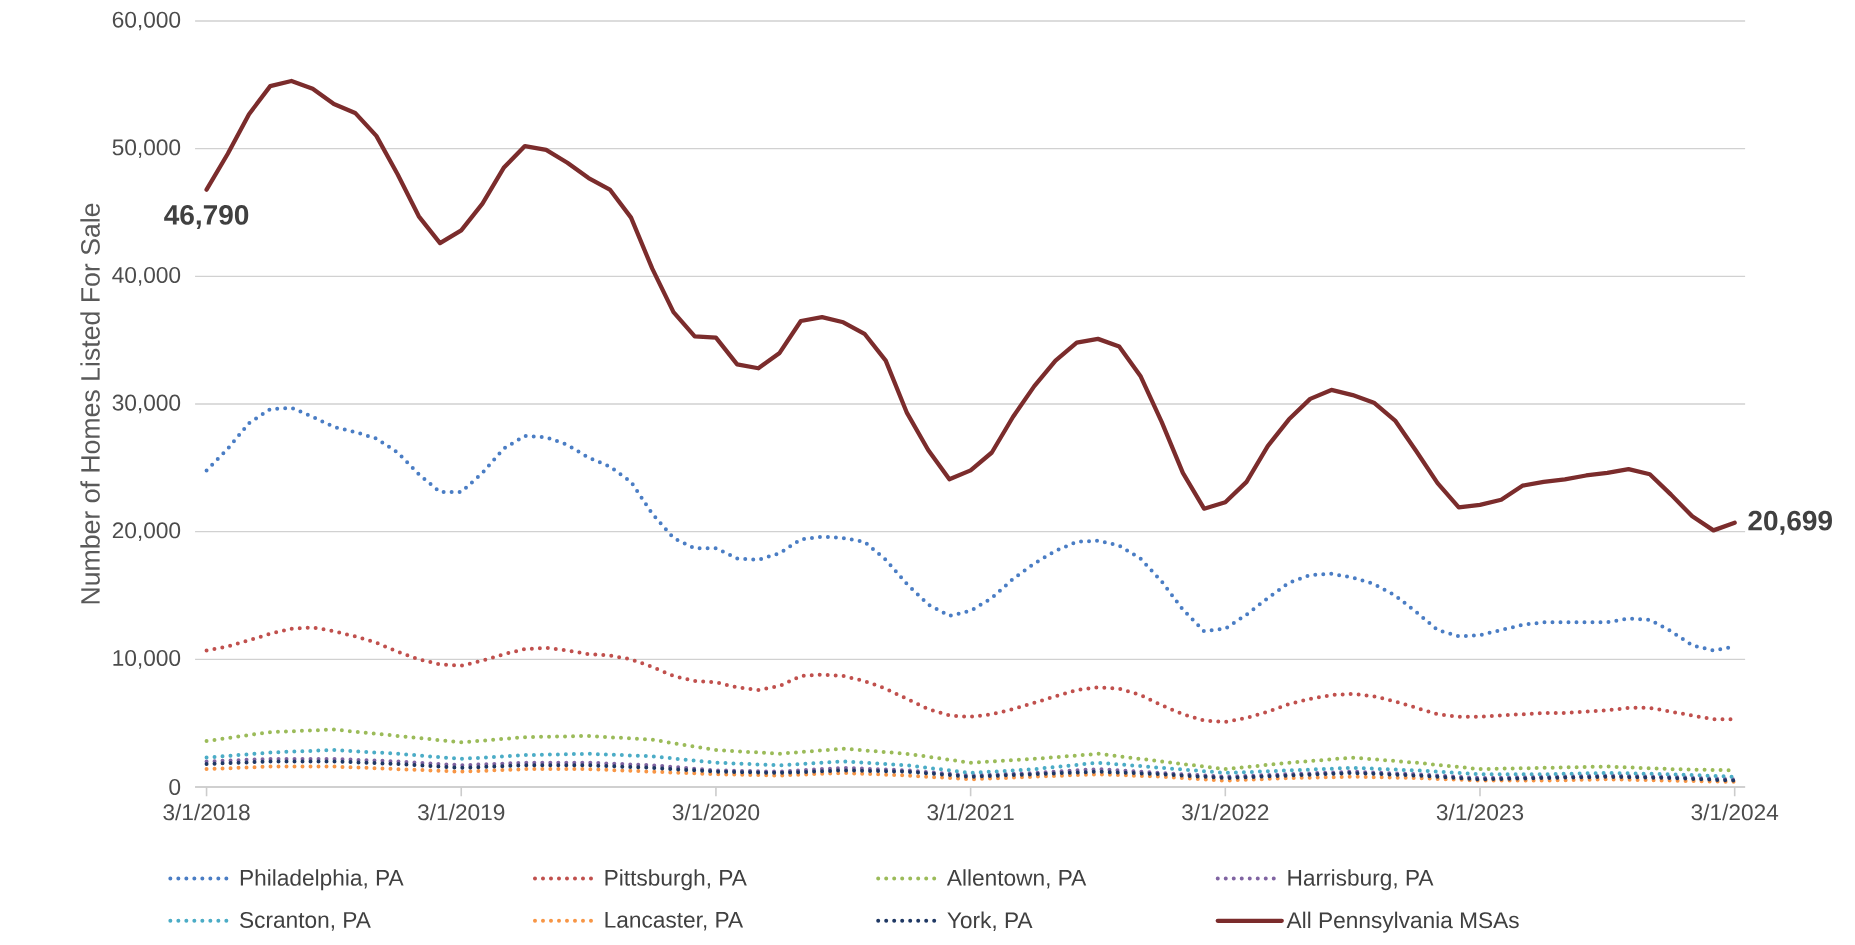 The image size is (1855, 945). What do you see at coordinates (970, 812) in the screenshot?
I see `x-tick-label: 3/1/2021` at bounding box center [970, 812].